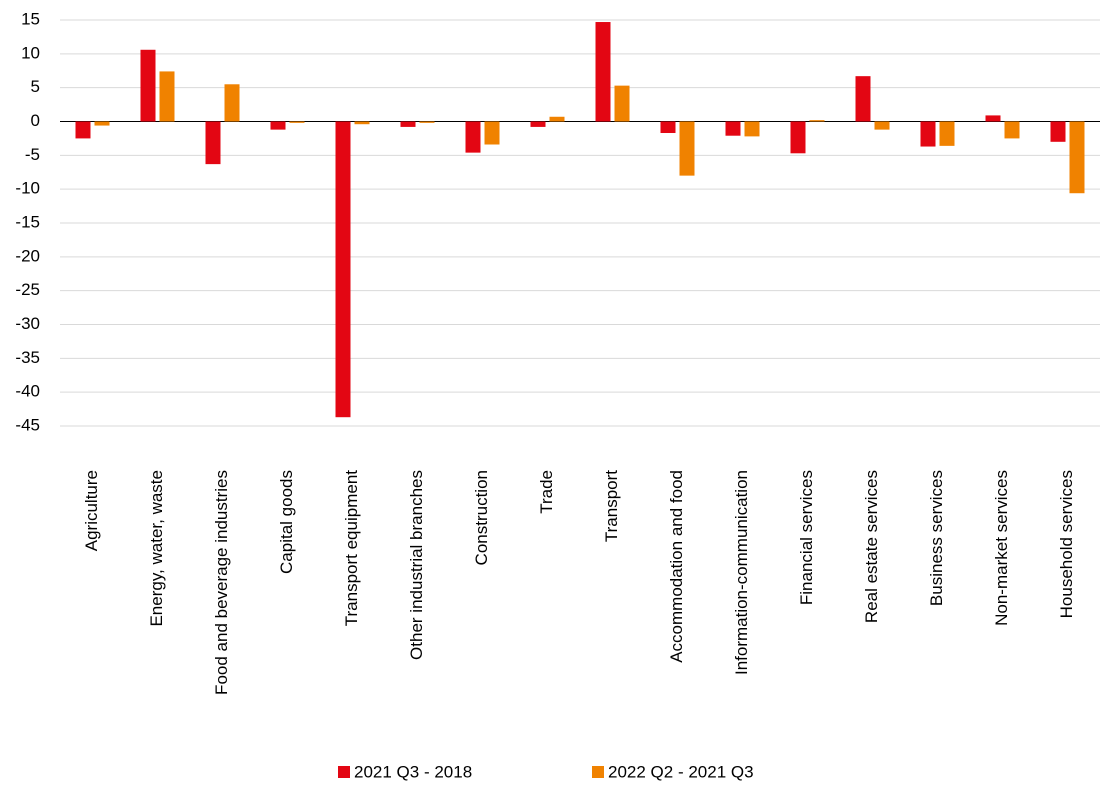  Describe the element at coordinates (936, 538) in the screenshot. I see `x-tick-label: Business services` at that location.